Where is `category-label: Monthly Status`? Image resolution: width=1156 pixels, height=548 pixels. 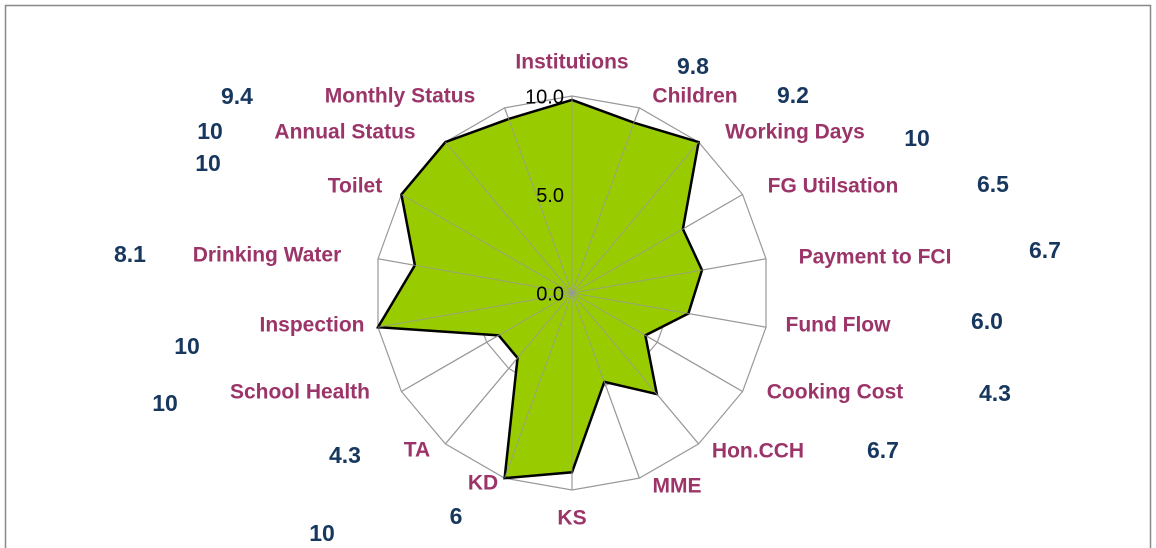
category-label: Monthly Status is located at coordinates (400, 96).